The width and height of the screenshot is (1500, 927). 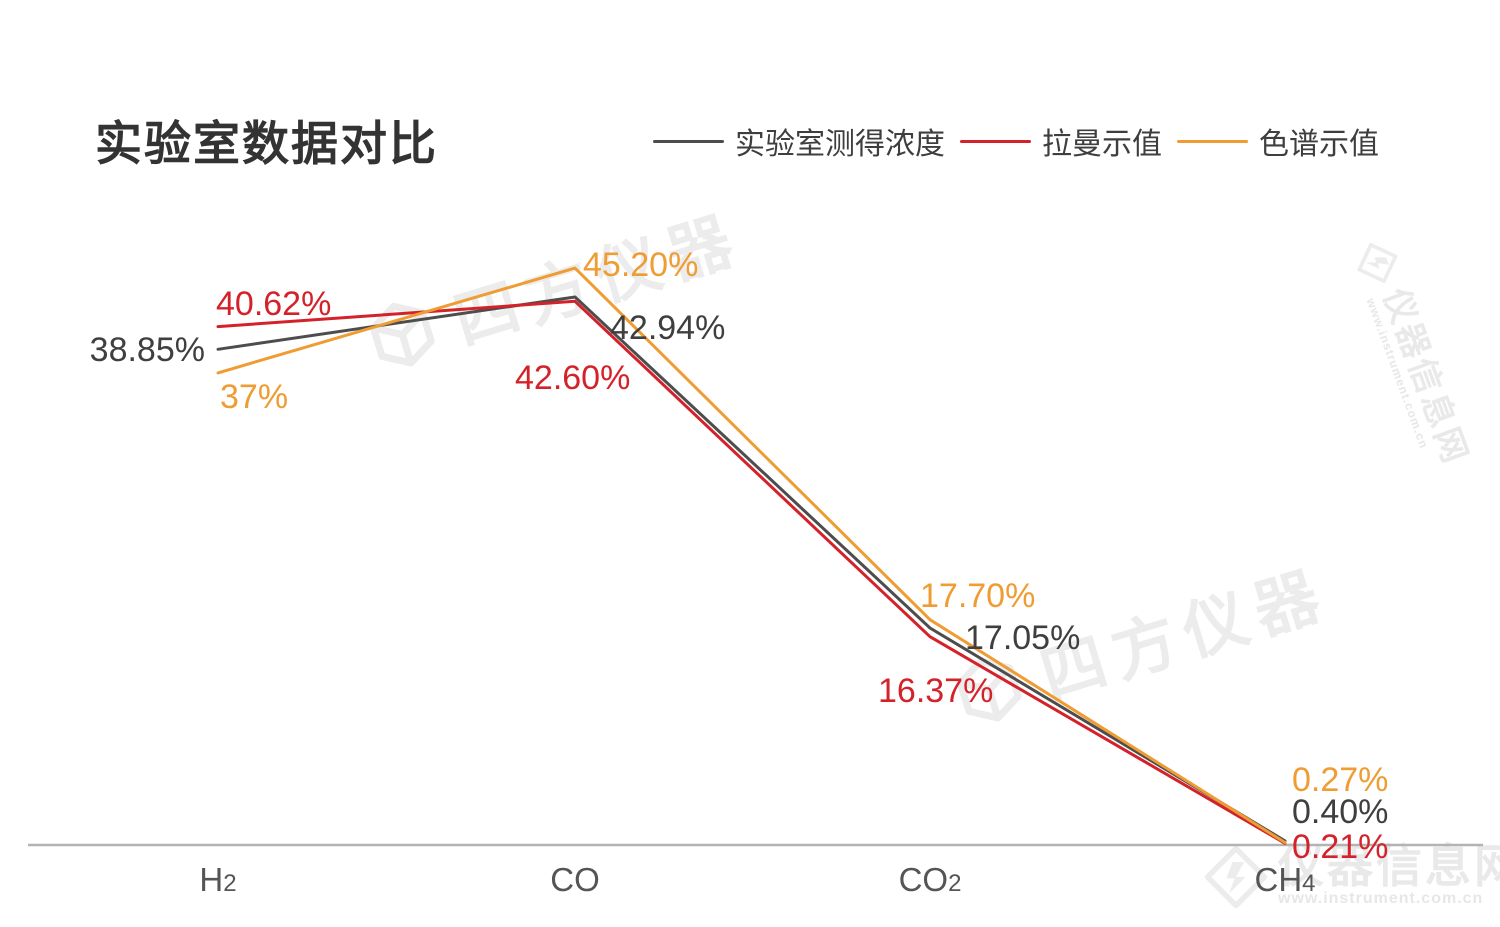 What do you see at coordinates (147, 350) in the screenshot?
I see `data-label-lab-H2: 38.85%` at bounding box center [147, 350].